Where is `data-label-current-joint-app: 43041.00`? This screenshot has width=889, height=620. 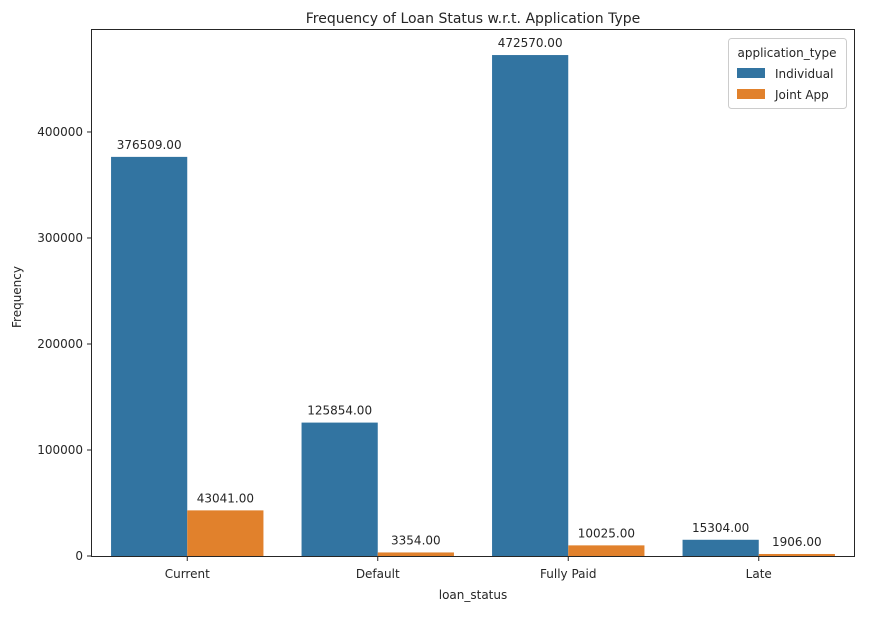
data-label-current-joint-app: 43041.00 is located at coordinates (225, 498).